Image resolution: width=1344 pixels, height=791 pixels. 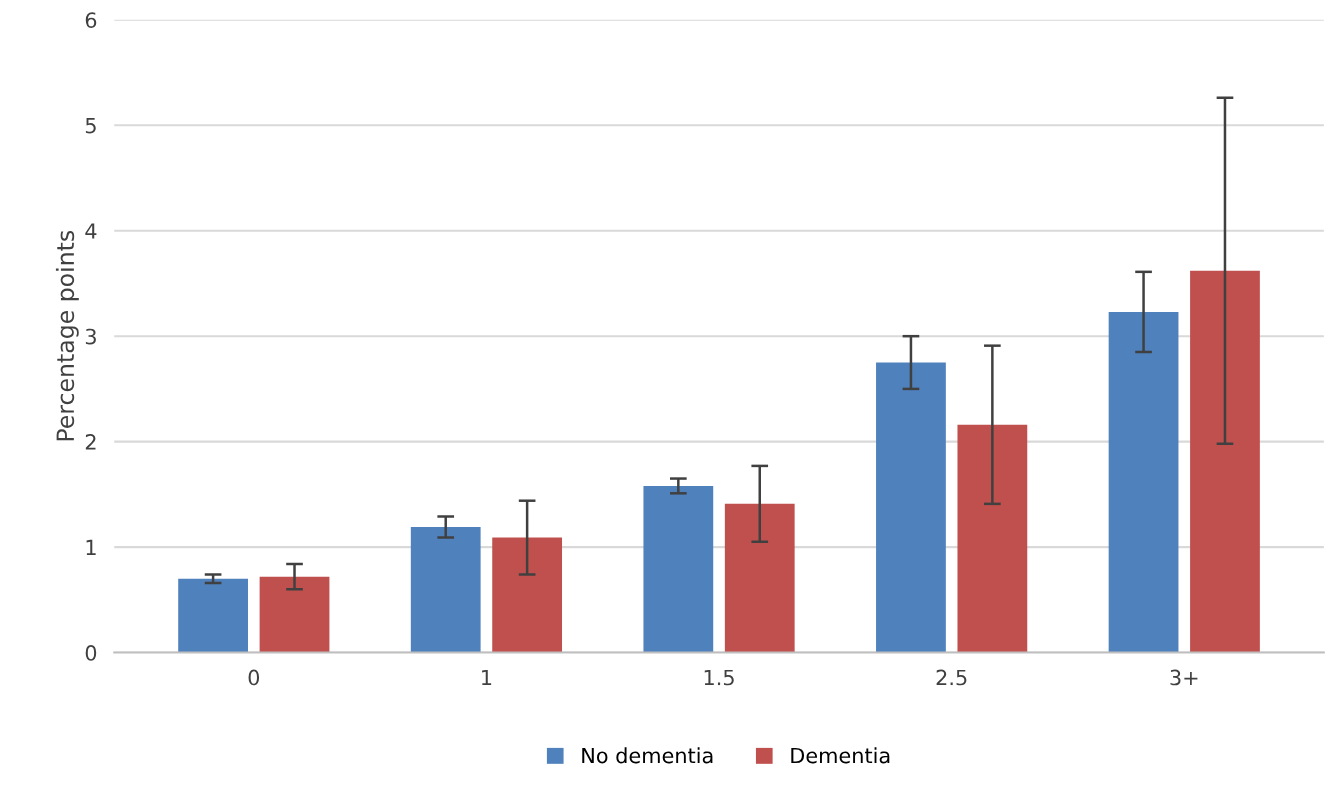 I want to click on x-tick-label: 3+, so click(x=1184, y=677).